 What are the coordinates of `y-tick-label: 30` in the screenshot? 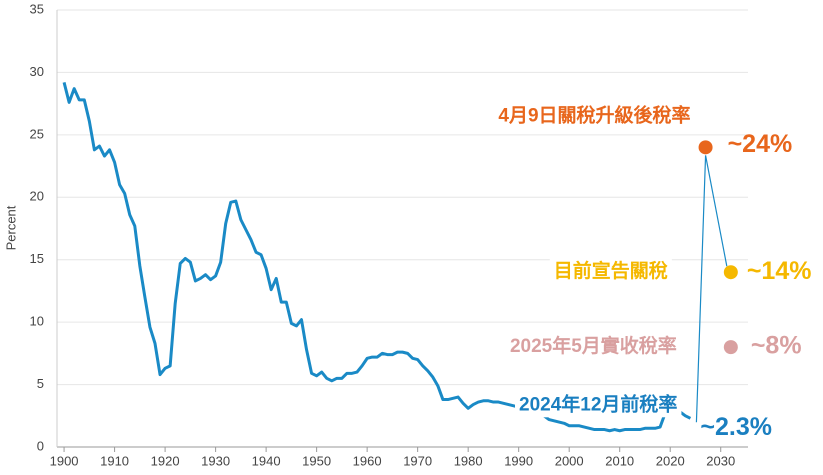 It's located at (37, 71).